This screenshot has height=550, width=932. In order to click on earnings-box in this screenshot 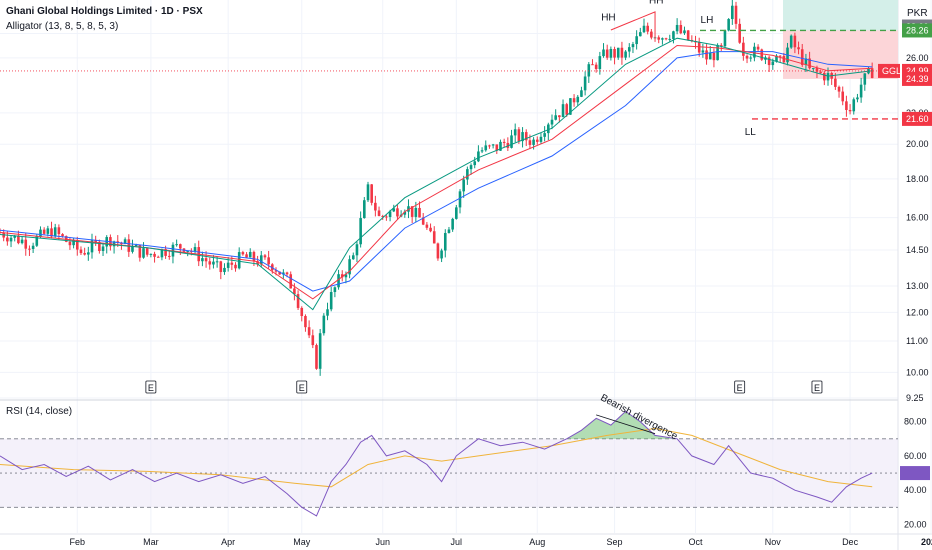, I will do `click(817, 387)`.